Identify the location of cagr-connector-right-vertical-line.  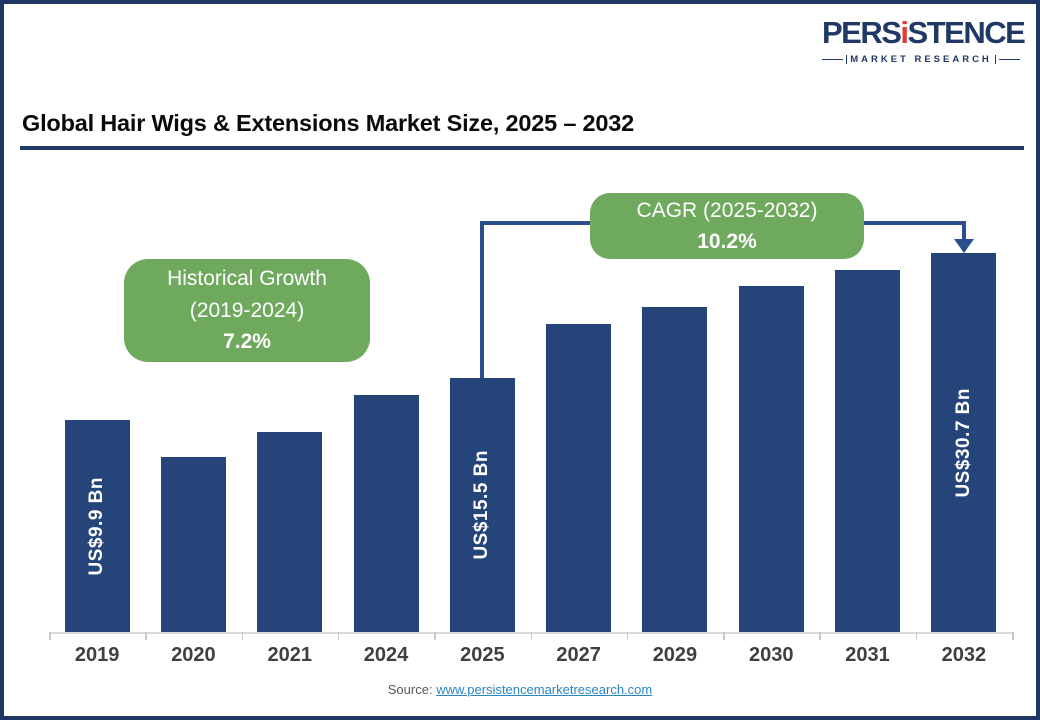
(963, 230).